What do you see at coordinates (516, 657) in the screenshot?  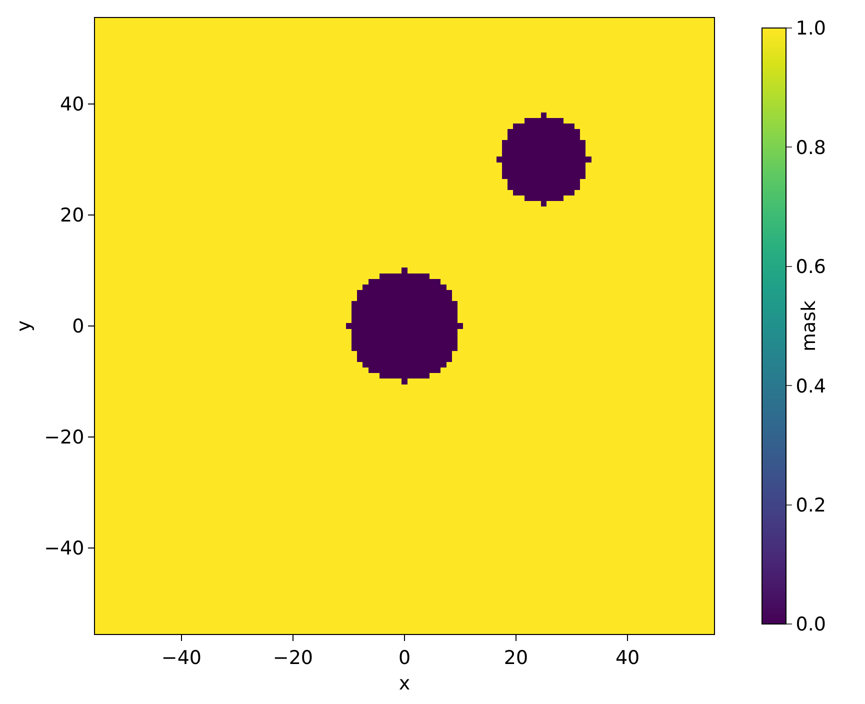 I see `x-tick-label: 20` at bounding box center [516, 657].